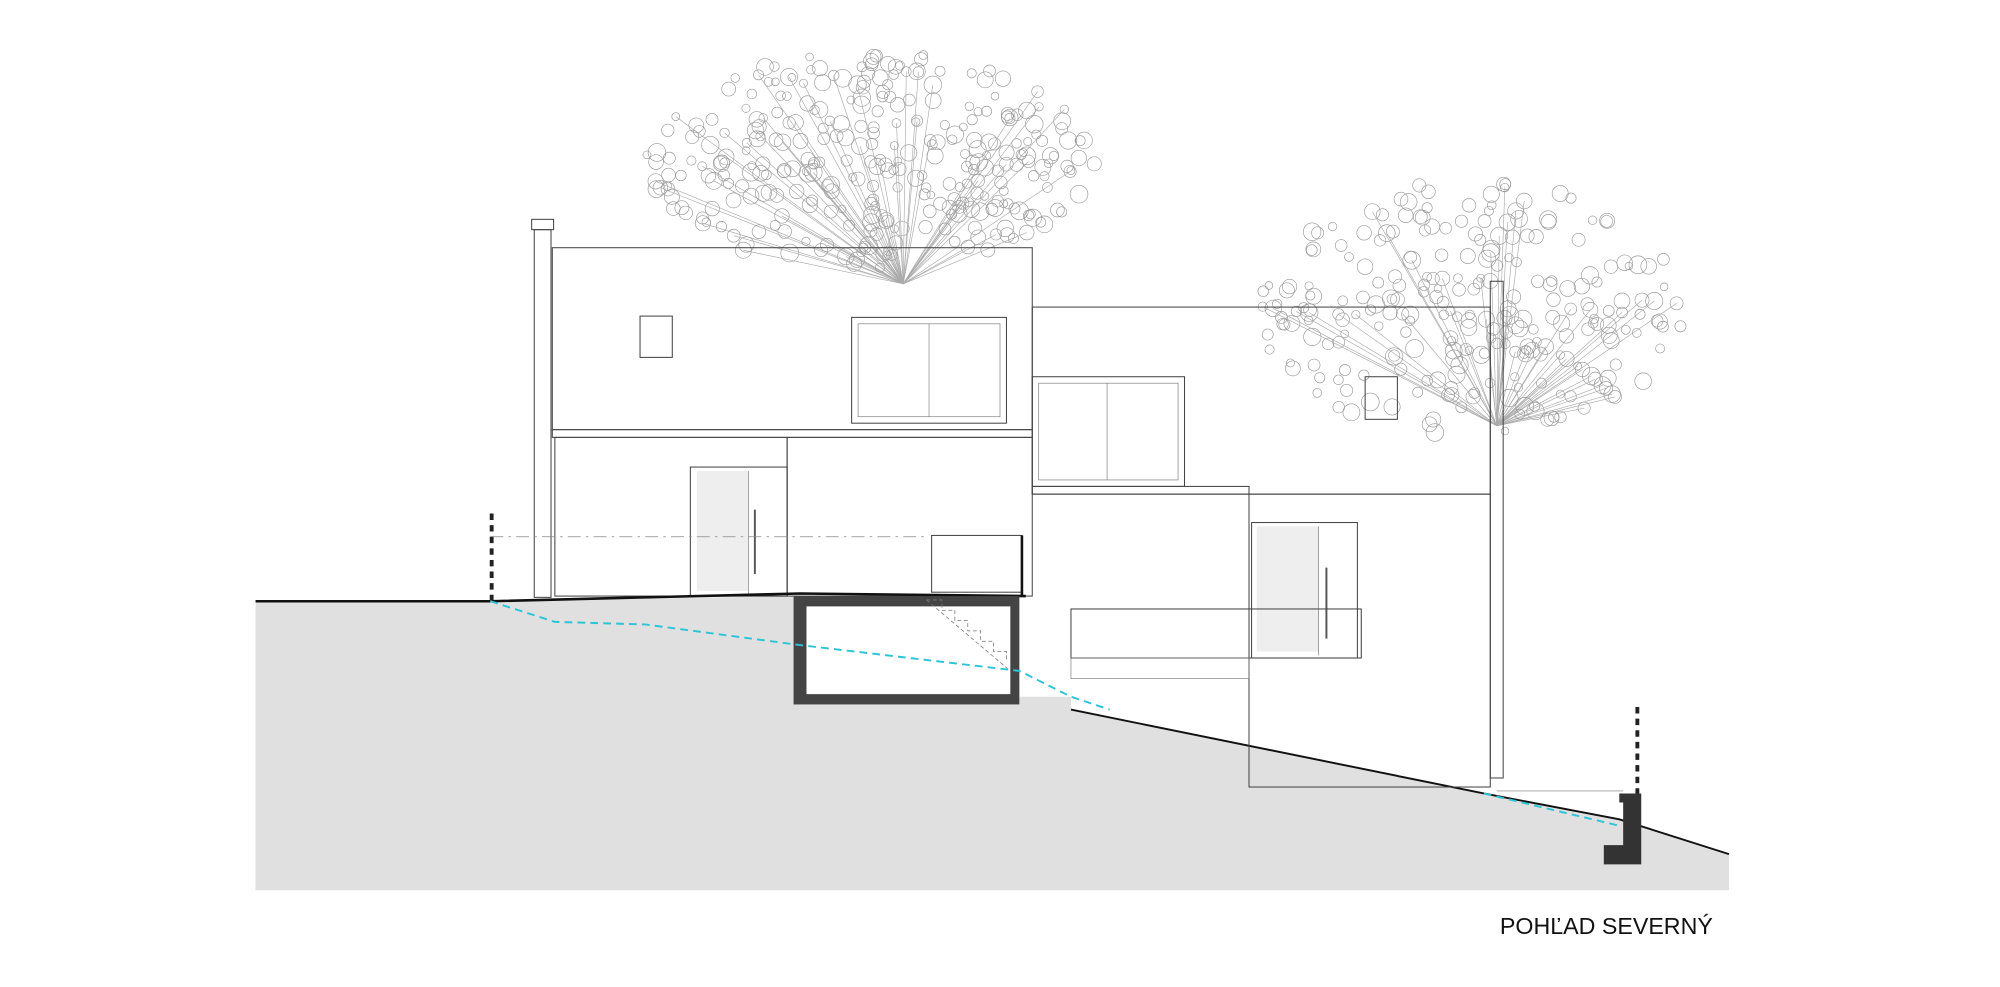 This screenshot has width=2000, height=987. I want to click on small-window, so click(656, 336).